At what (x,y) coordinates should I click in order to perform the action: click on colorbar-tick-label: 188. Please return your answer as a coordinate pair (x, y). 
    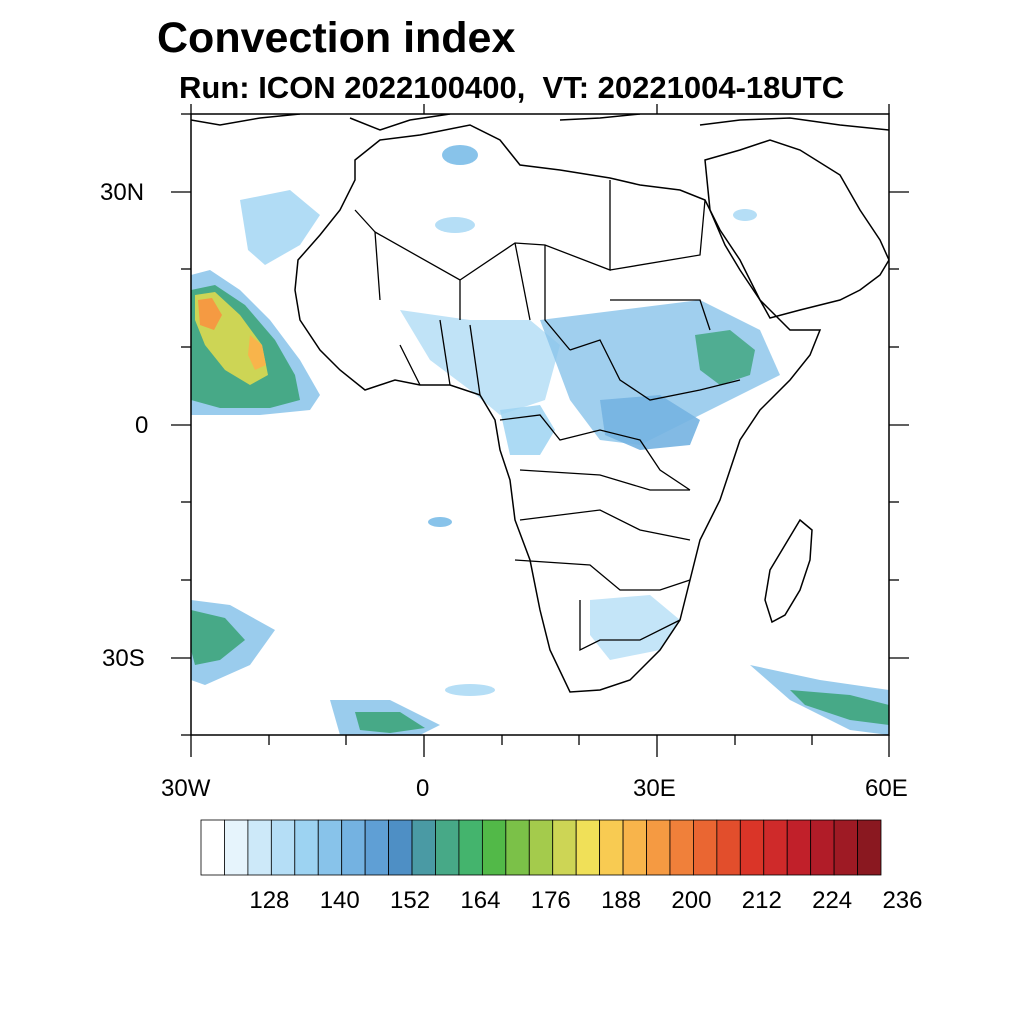
    Looking at the image, I should click on (621, 900).